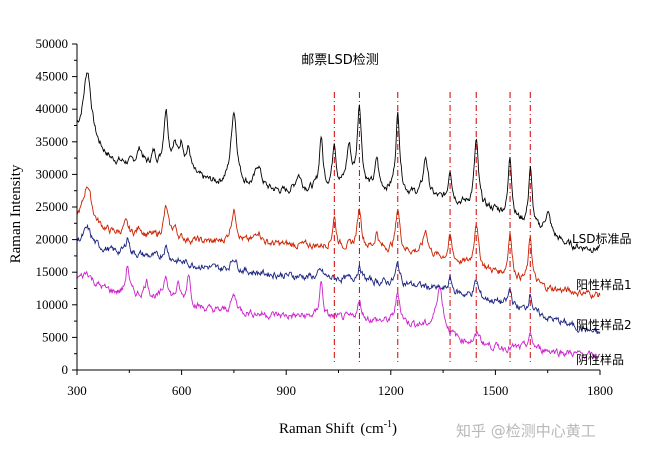  Describe the element at coordinates (52, 76) in the screenshot. I see `y-tick-label: 45000` at that location.